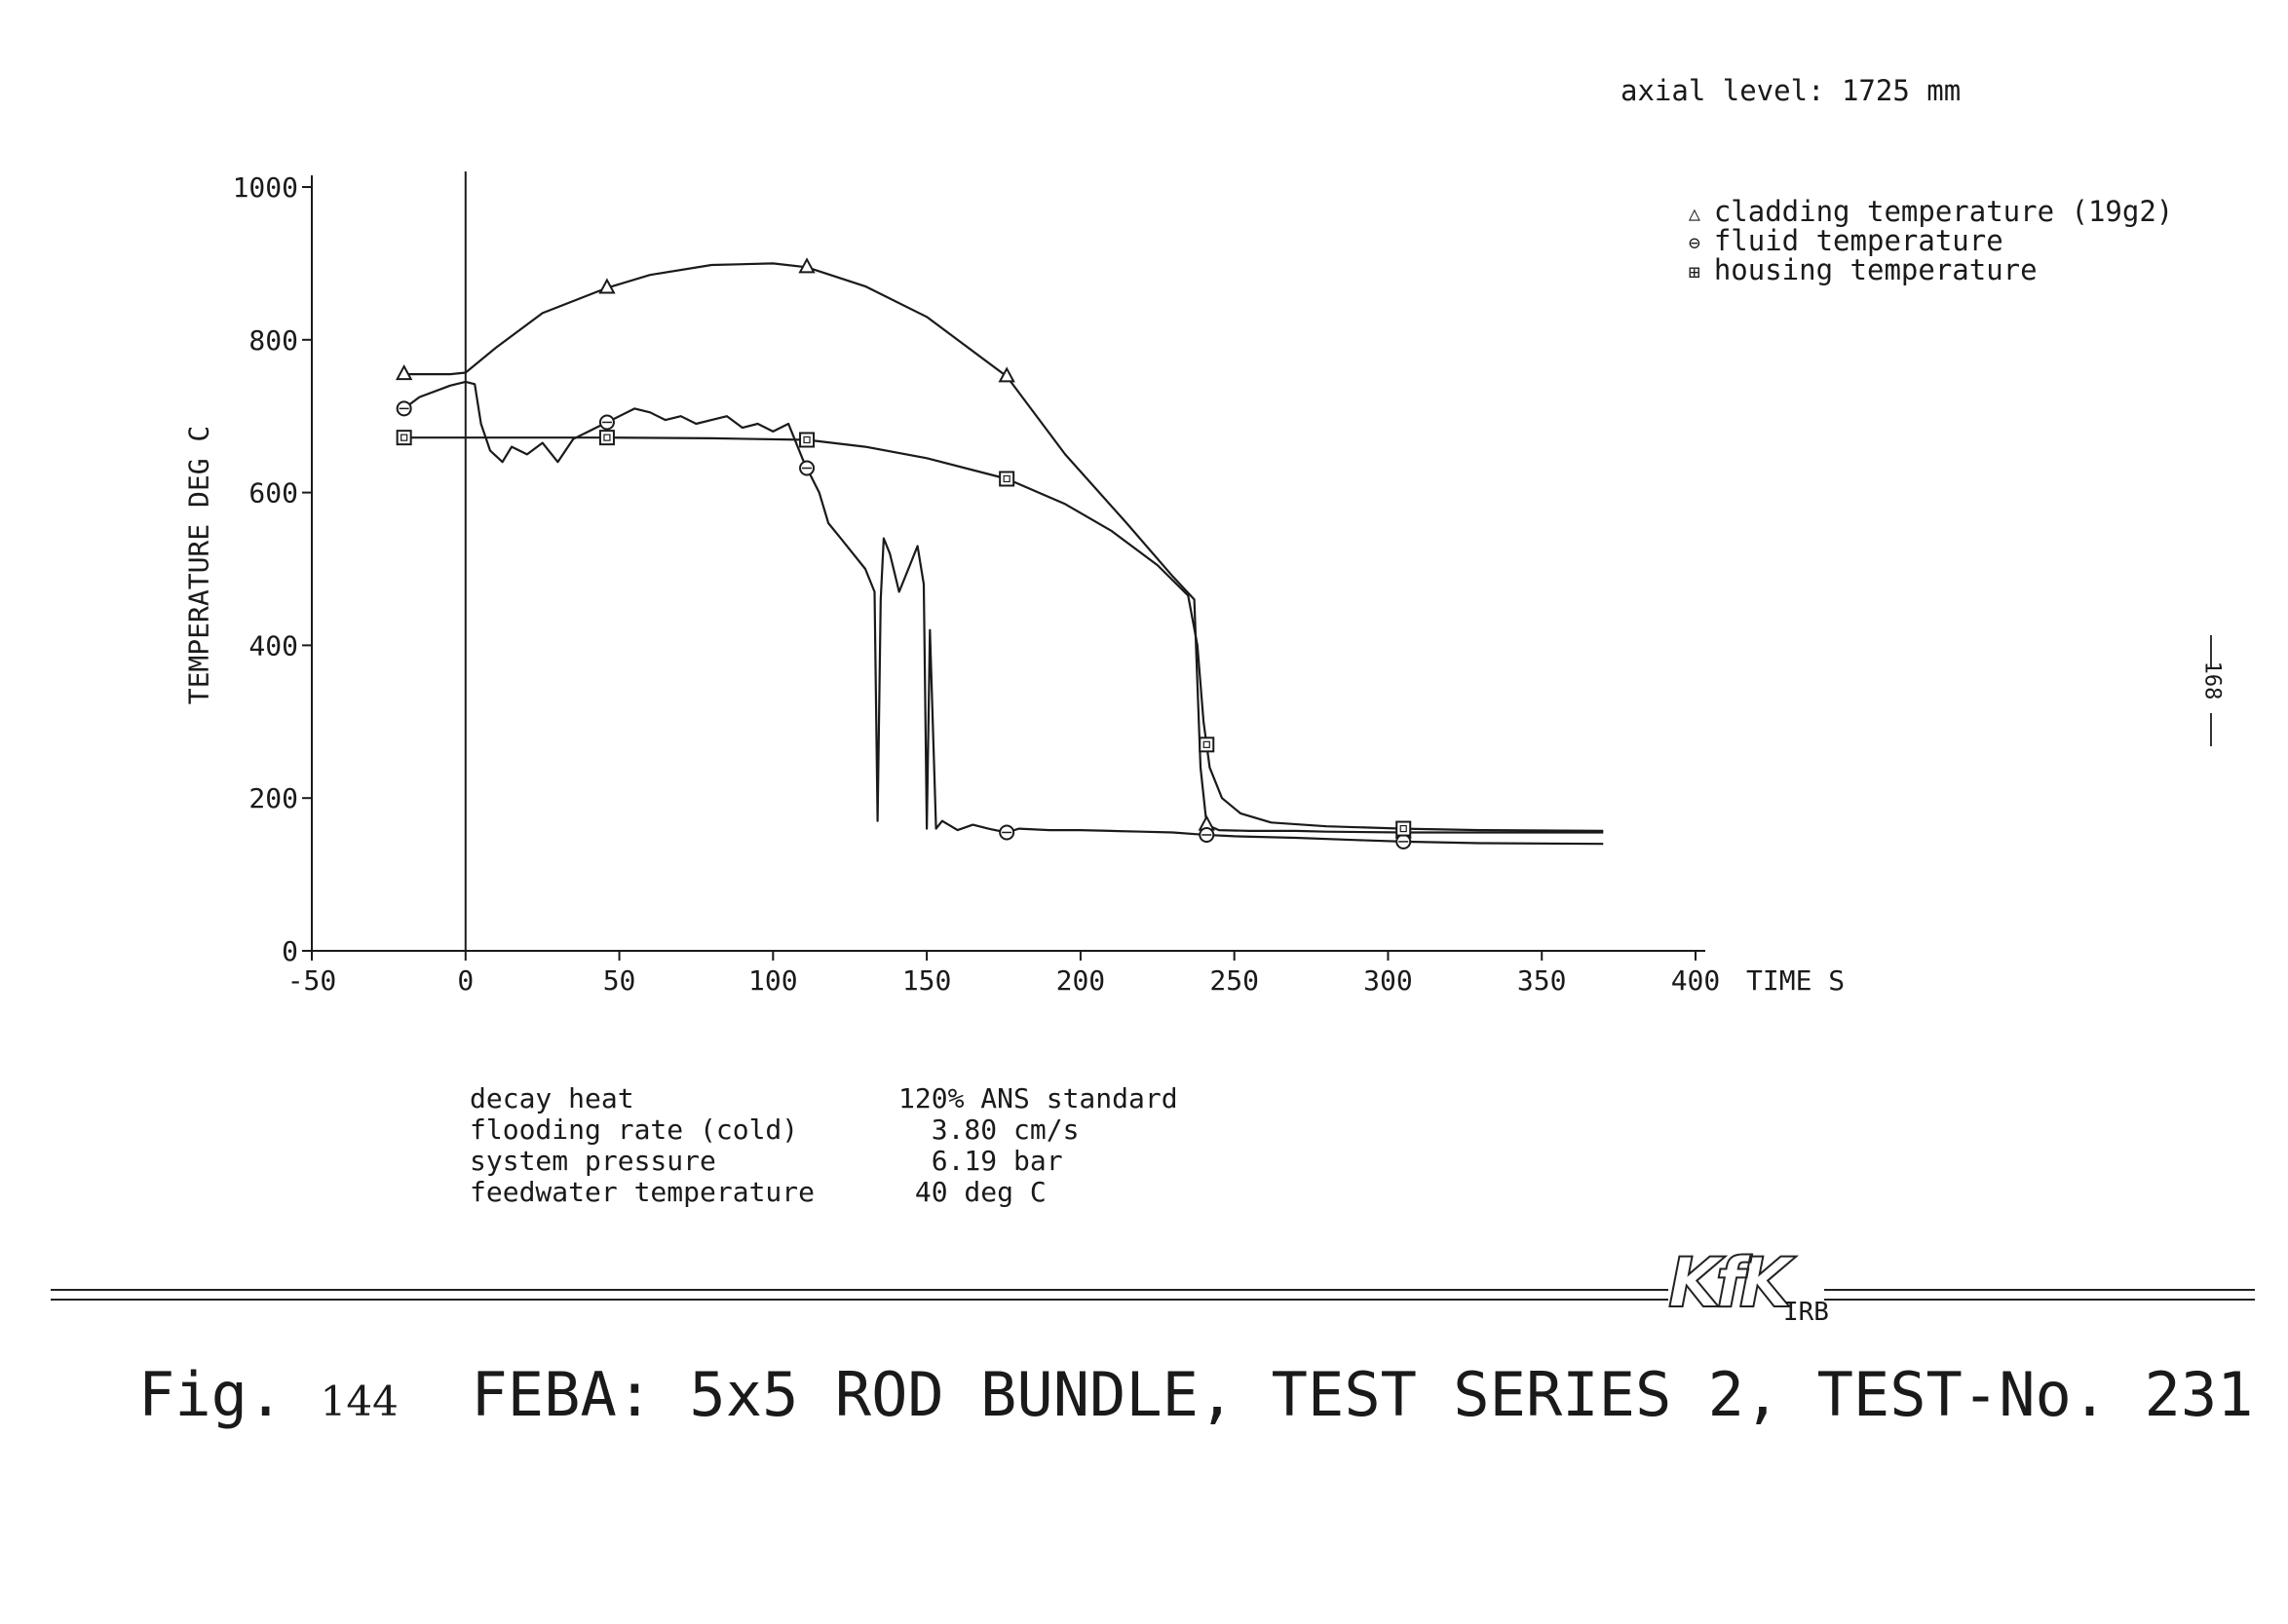  I want to click on y-tick-label: 0, so click(290, 951).